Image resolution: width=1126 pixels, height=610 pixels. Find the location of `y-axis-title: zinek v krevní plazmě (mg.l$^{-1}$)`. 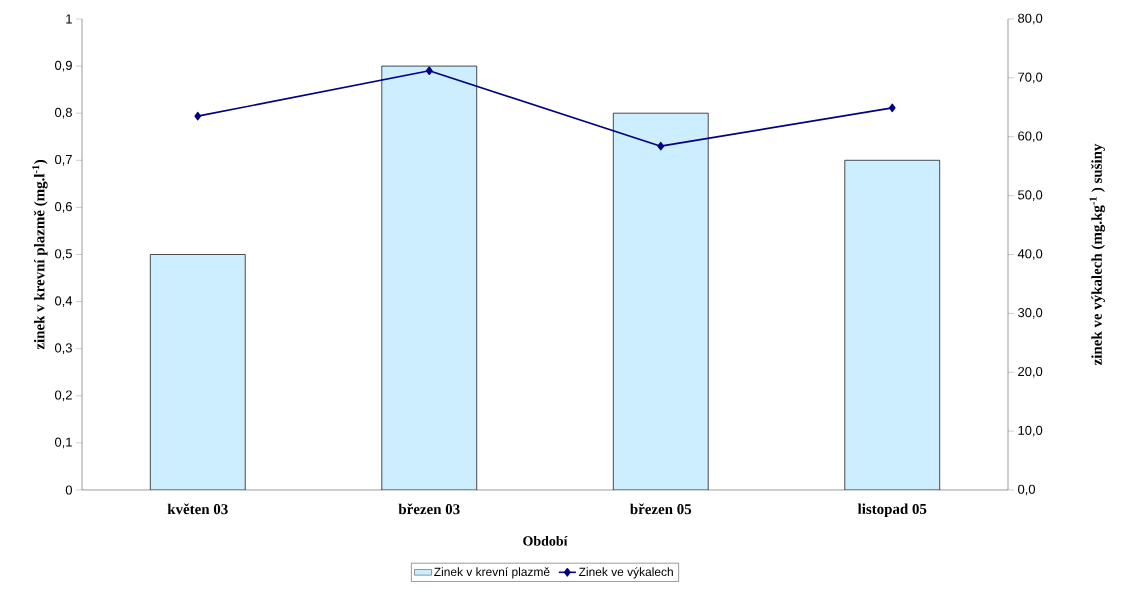

y-axis-title: zinek v krevní plazmě (mg.l$^{-1}$) is located at coordinates (40, 254).